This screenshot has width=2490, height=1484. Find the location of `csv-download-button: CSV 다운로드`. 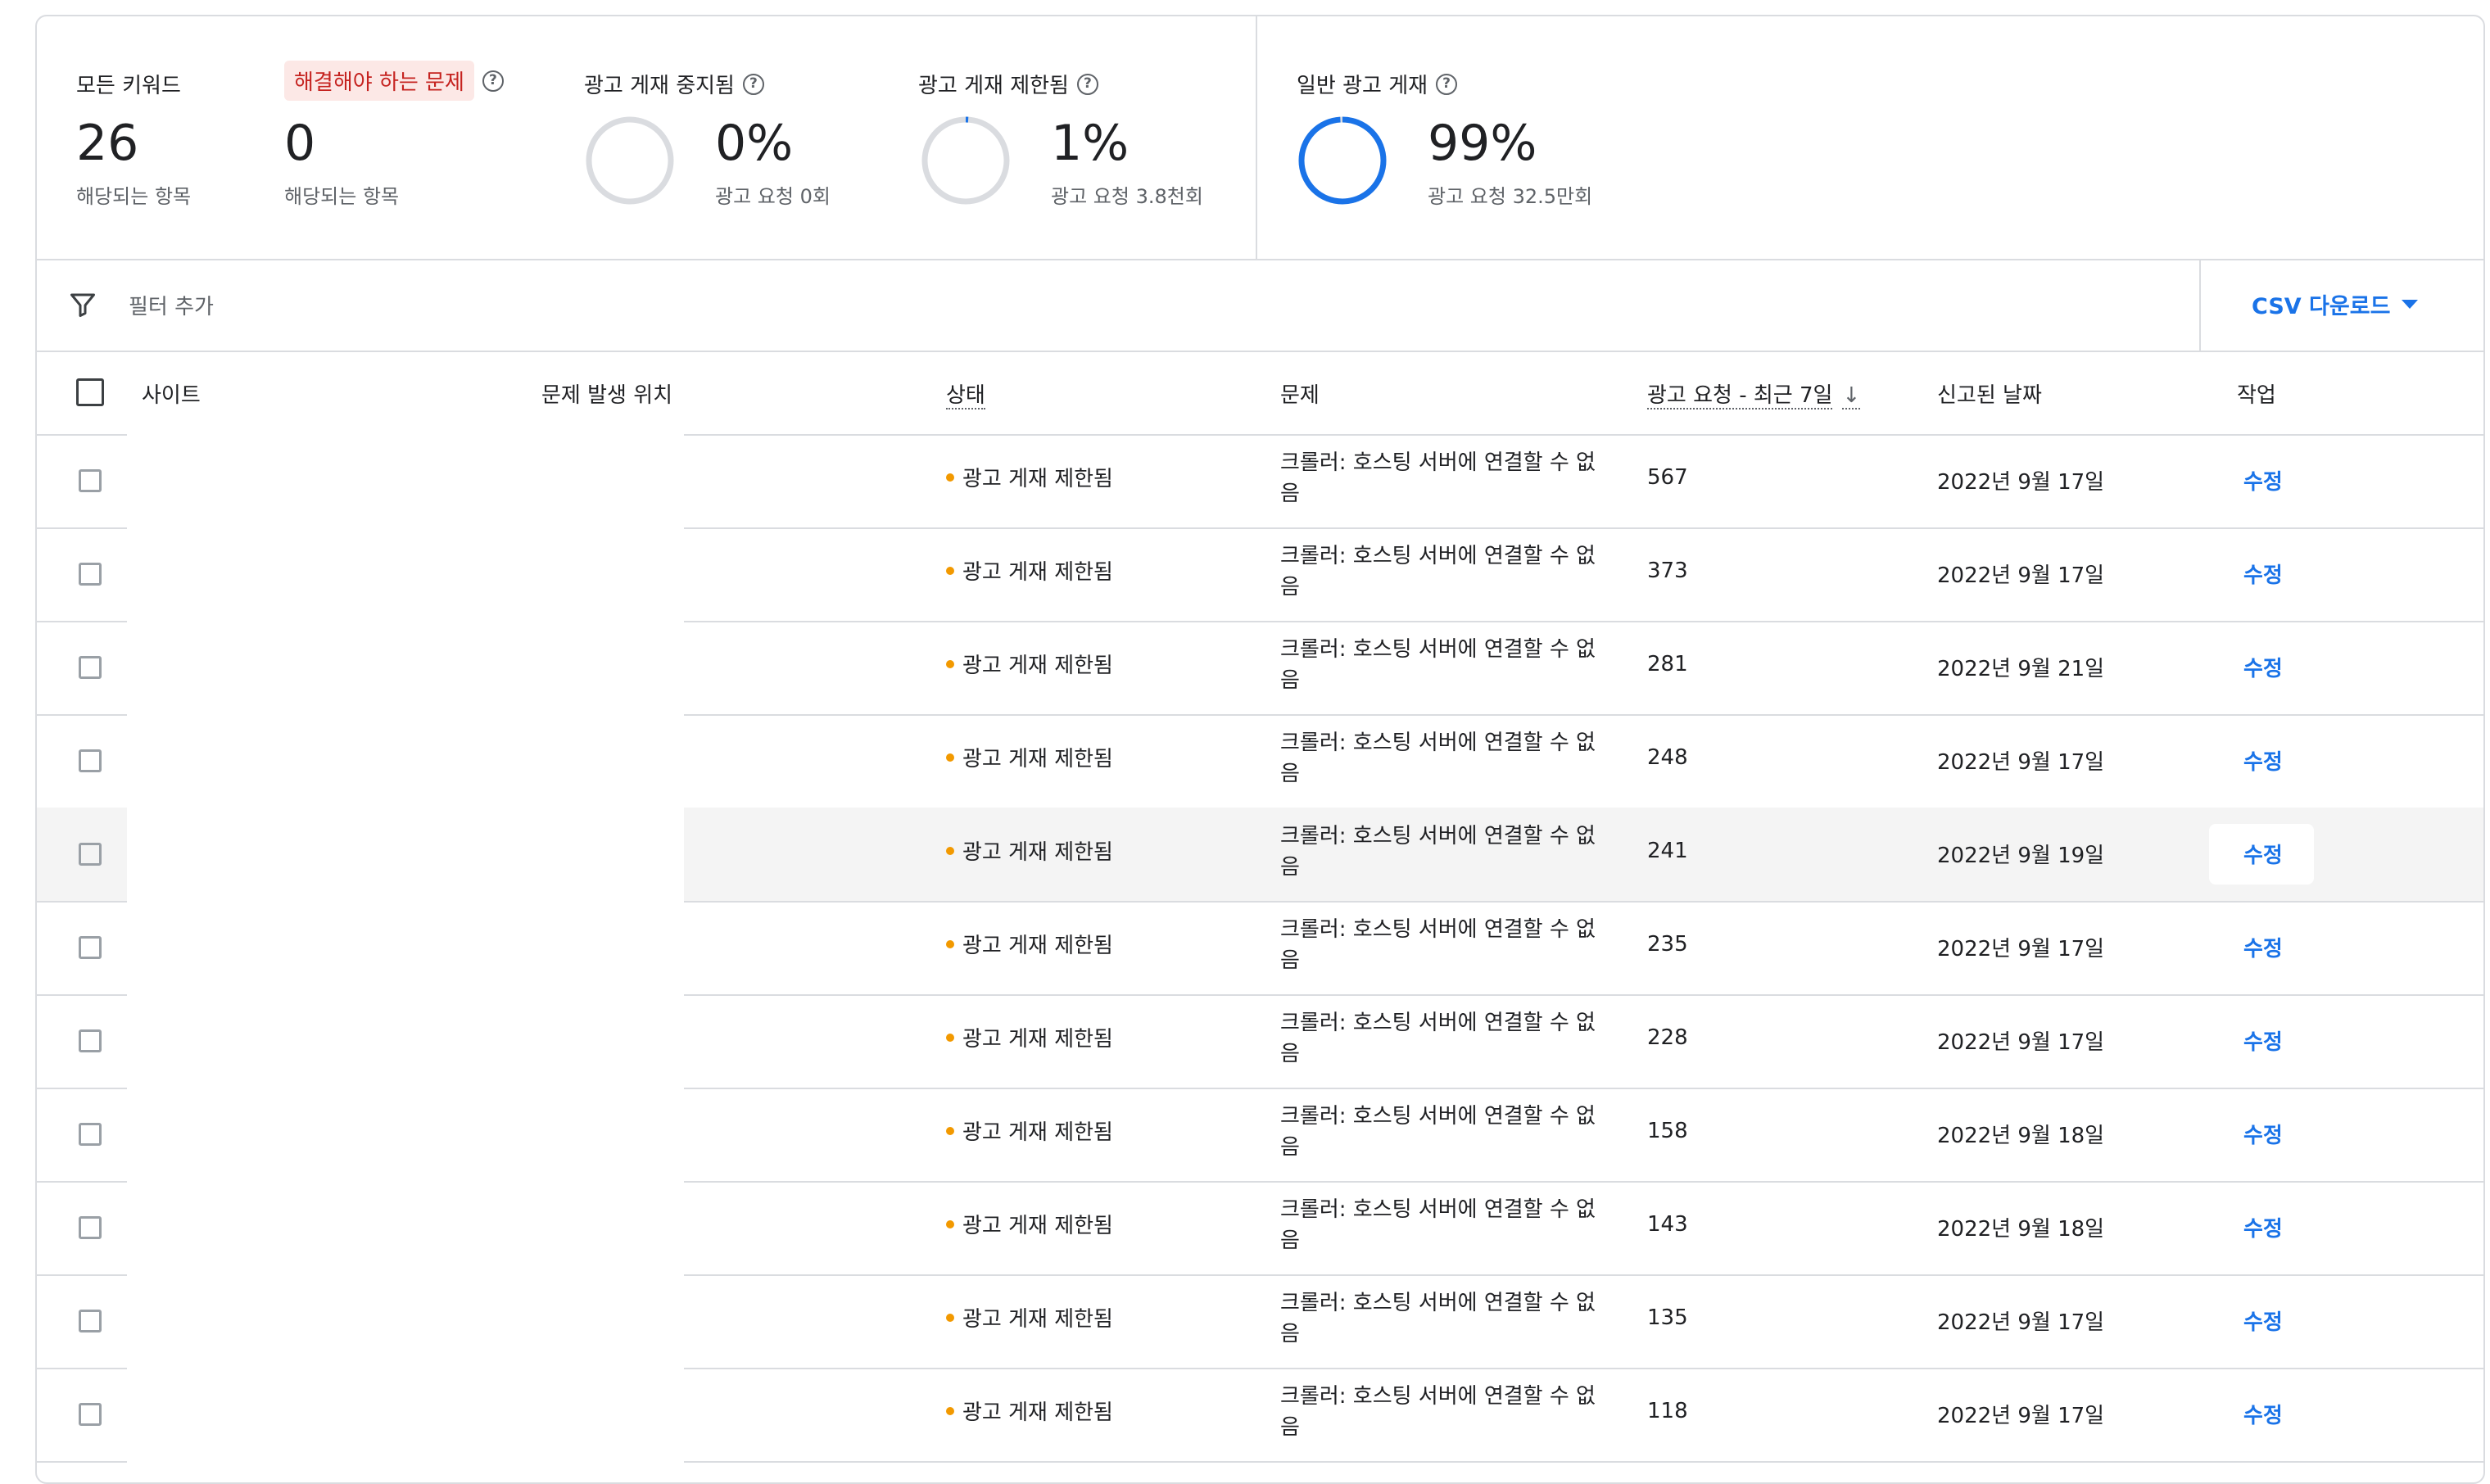

csv-download-button: CSV 다운로드 is located at coordinates (2335, 304).